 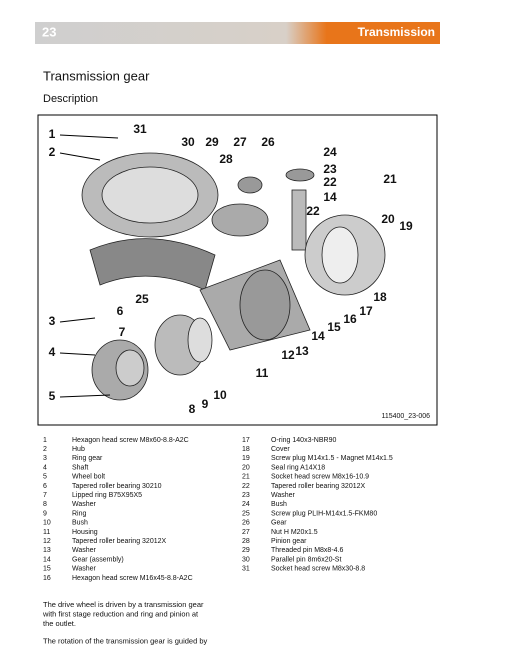 I want to click on part-number: 3, so click(x=45, y=458).